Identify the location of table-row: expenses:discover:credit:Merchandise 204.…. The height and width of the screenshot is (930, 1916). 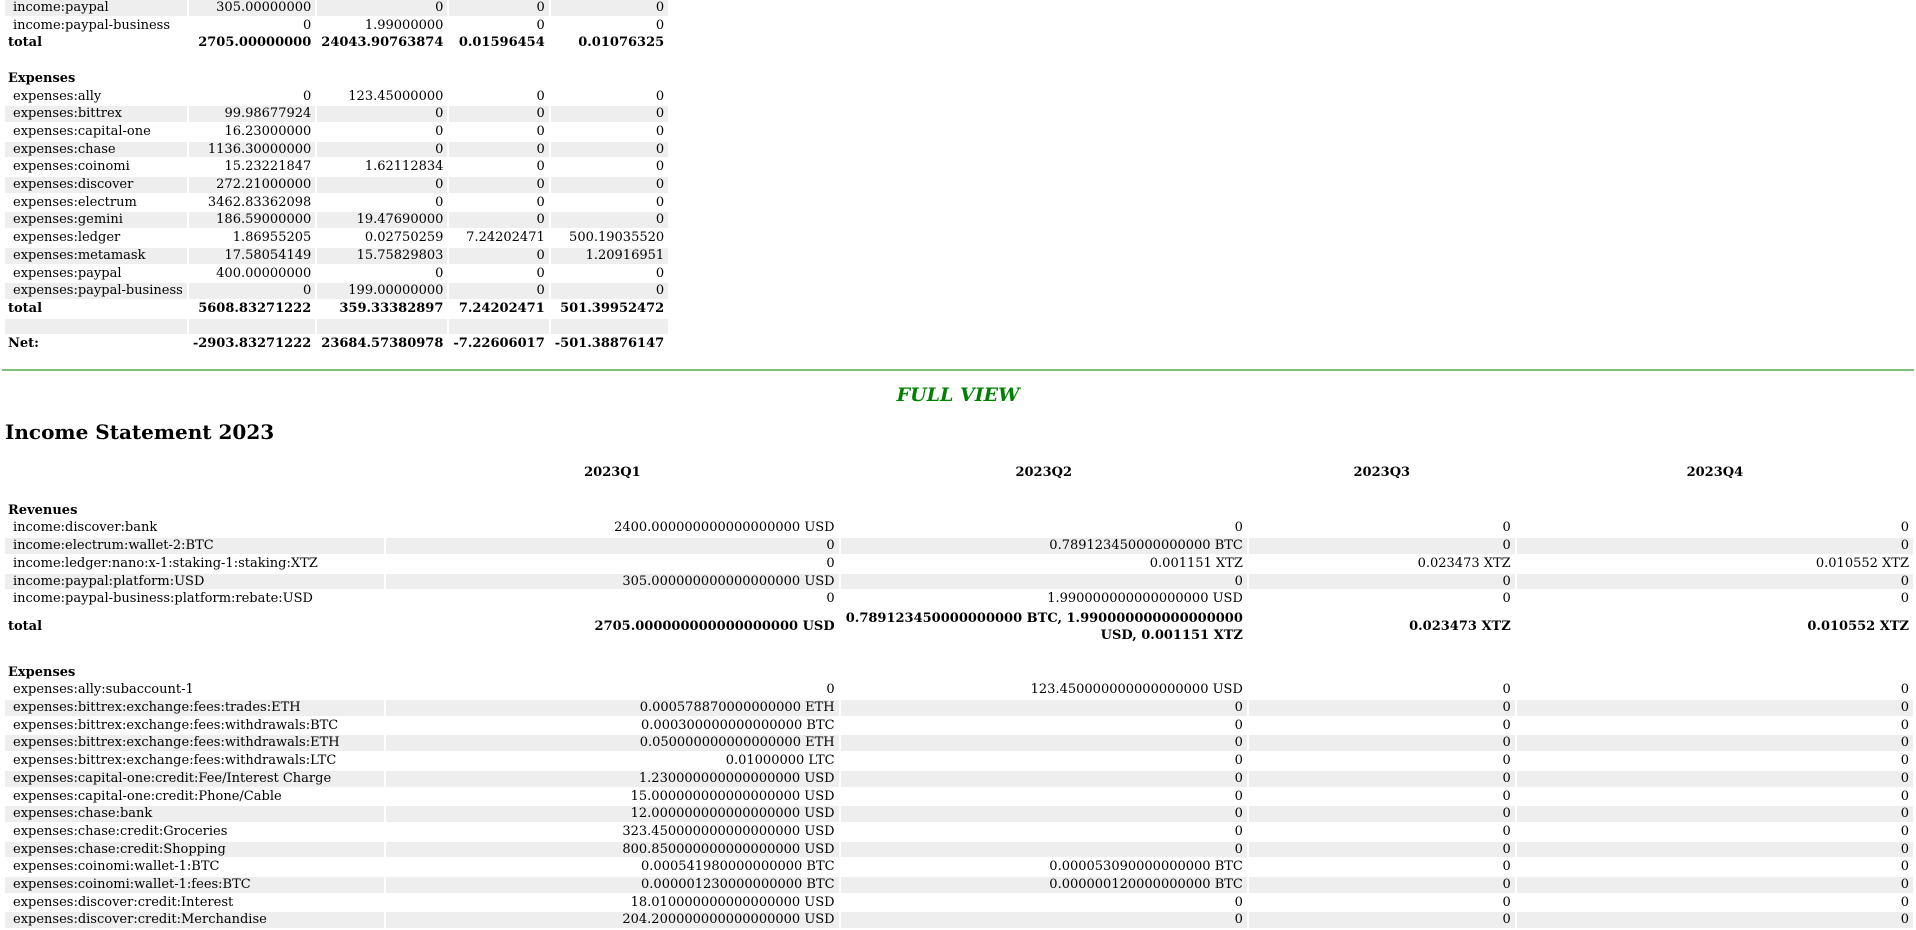
(959, 920).